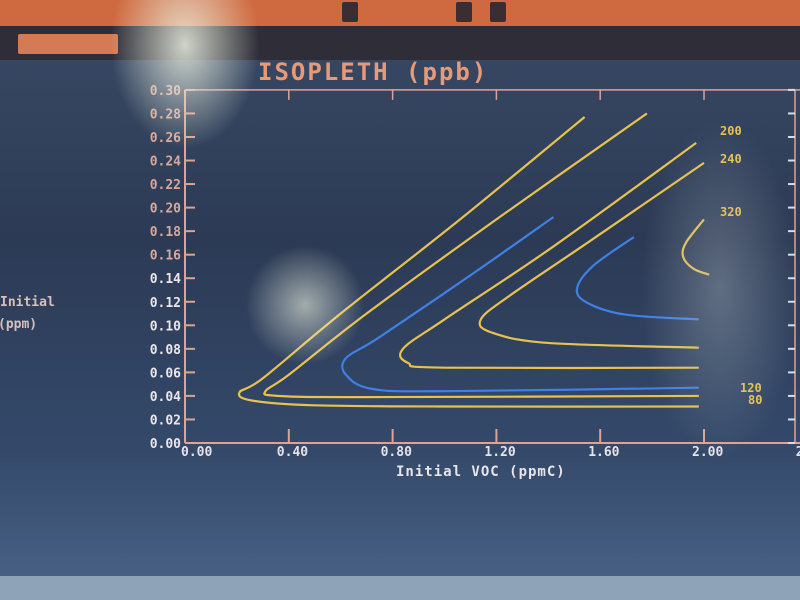 This screenshot has height=600, width=800. Describe the element at coordinates (603, 452) in the screenshot. I see `x-tick-label: 1.60` at that location.